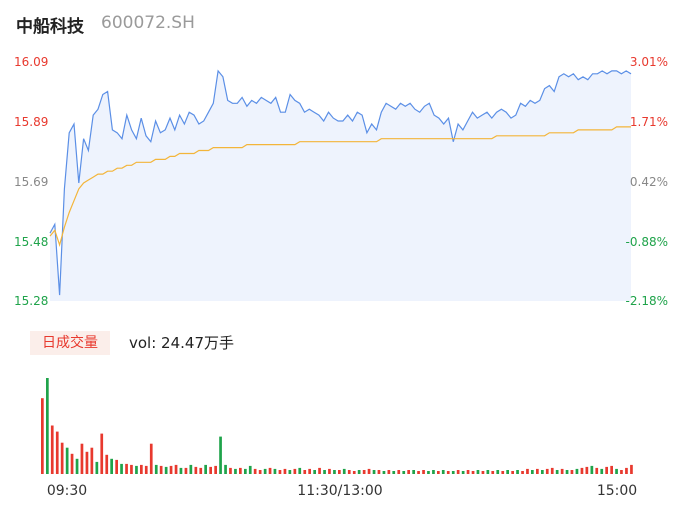 The image size is (686, 524). What do you see at coordinates (31, 301) in the screenshot?
I see `y-tick-left: 15.28` at bounding box center [31, 301].